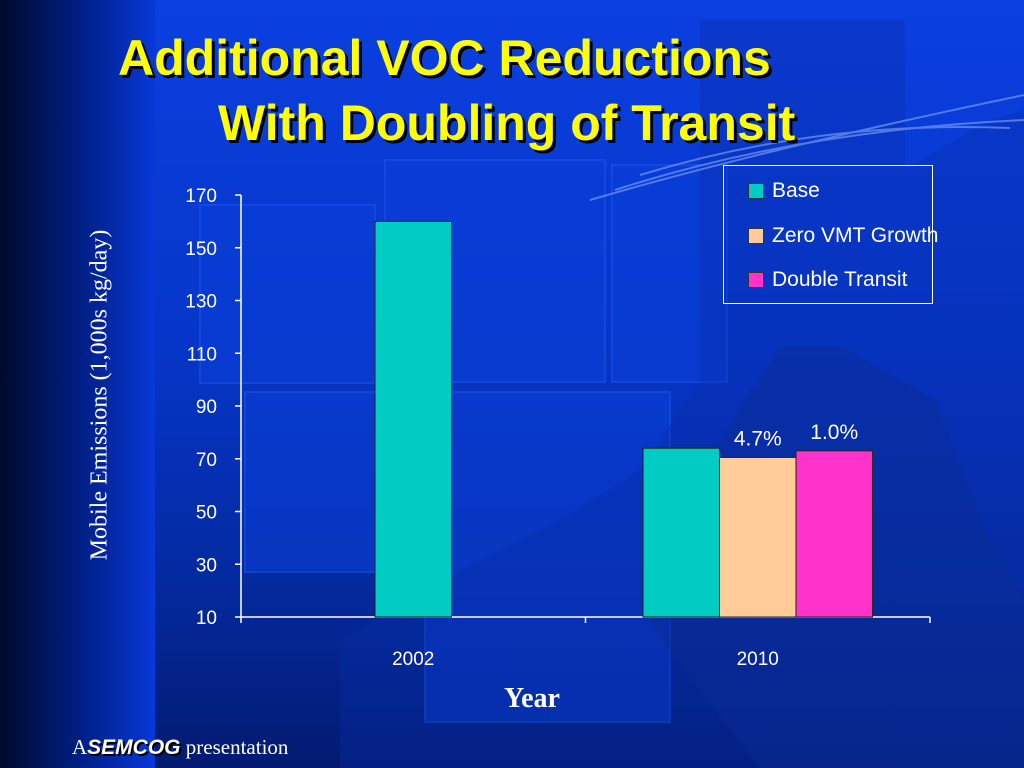 Image resolution: width=1024 pixels, height=768 pixels. Describe the element at coordinates (201, 196) in the screenshot. I see `y-tick-label: 170` at that location.